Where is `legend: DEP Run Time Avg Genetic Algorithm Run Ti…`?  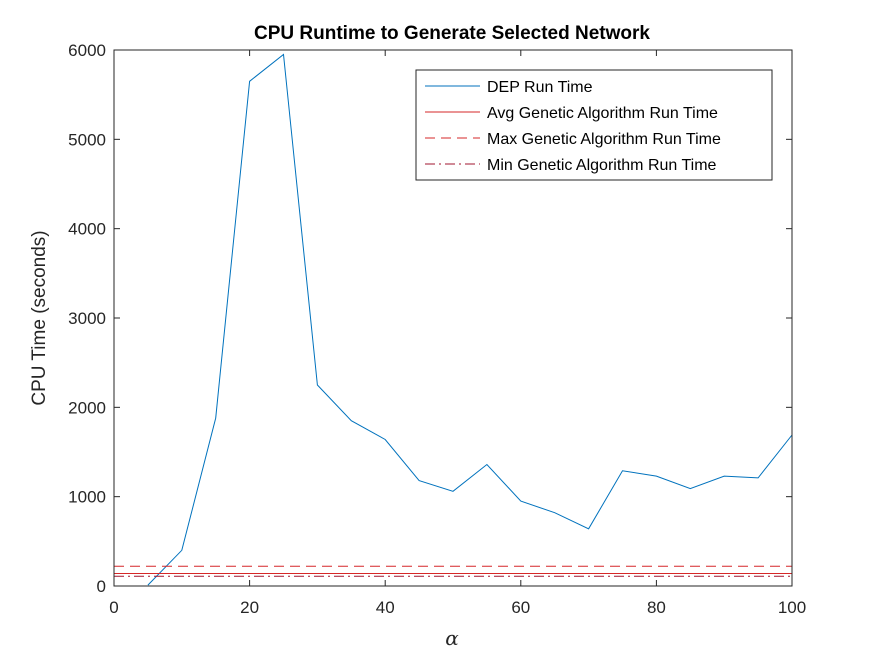
legend: DEP Run Time Avg Genetic Algorithm Run Ti… is located at coordinates (594, 125).